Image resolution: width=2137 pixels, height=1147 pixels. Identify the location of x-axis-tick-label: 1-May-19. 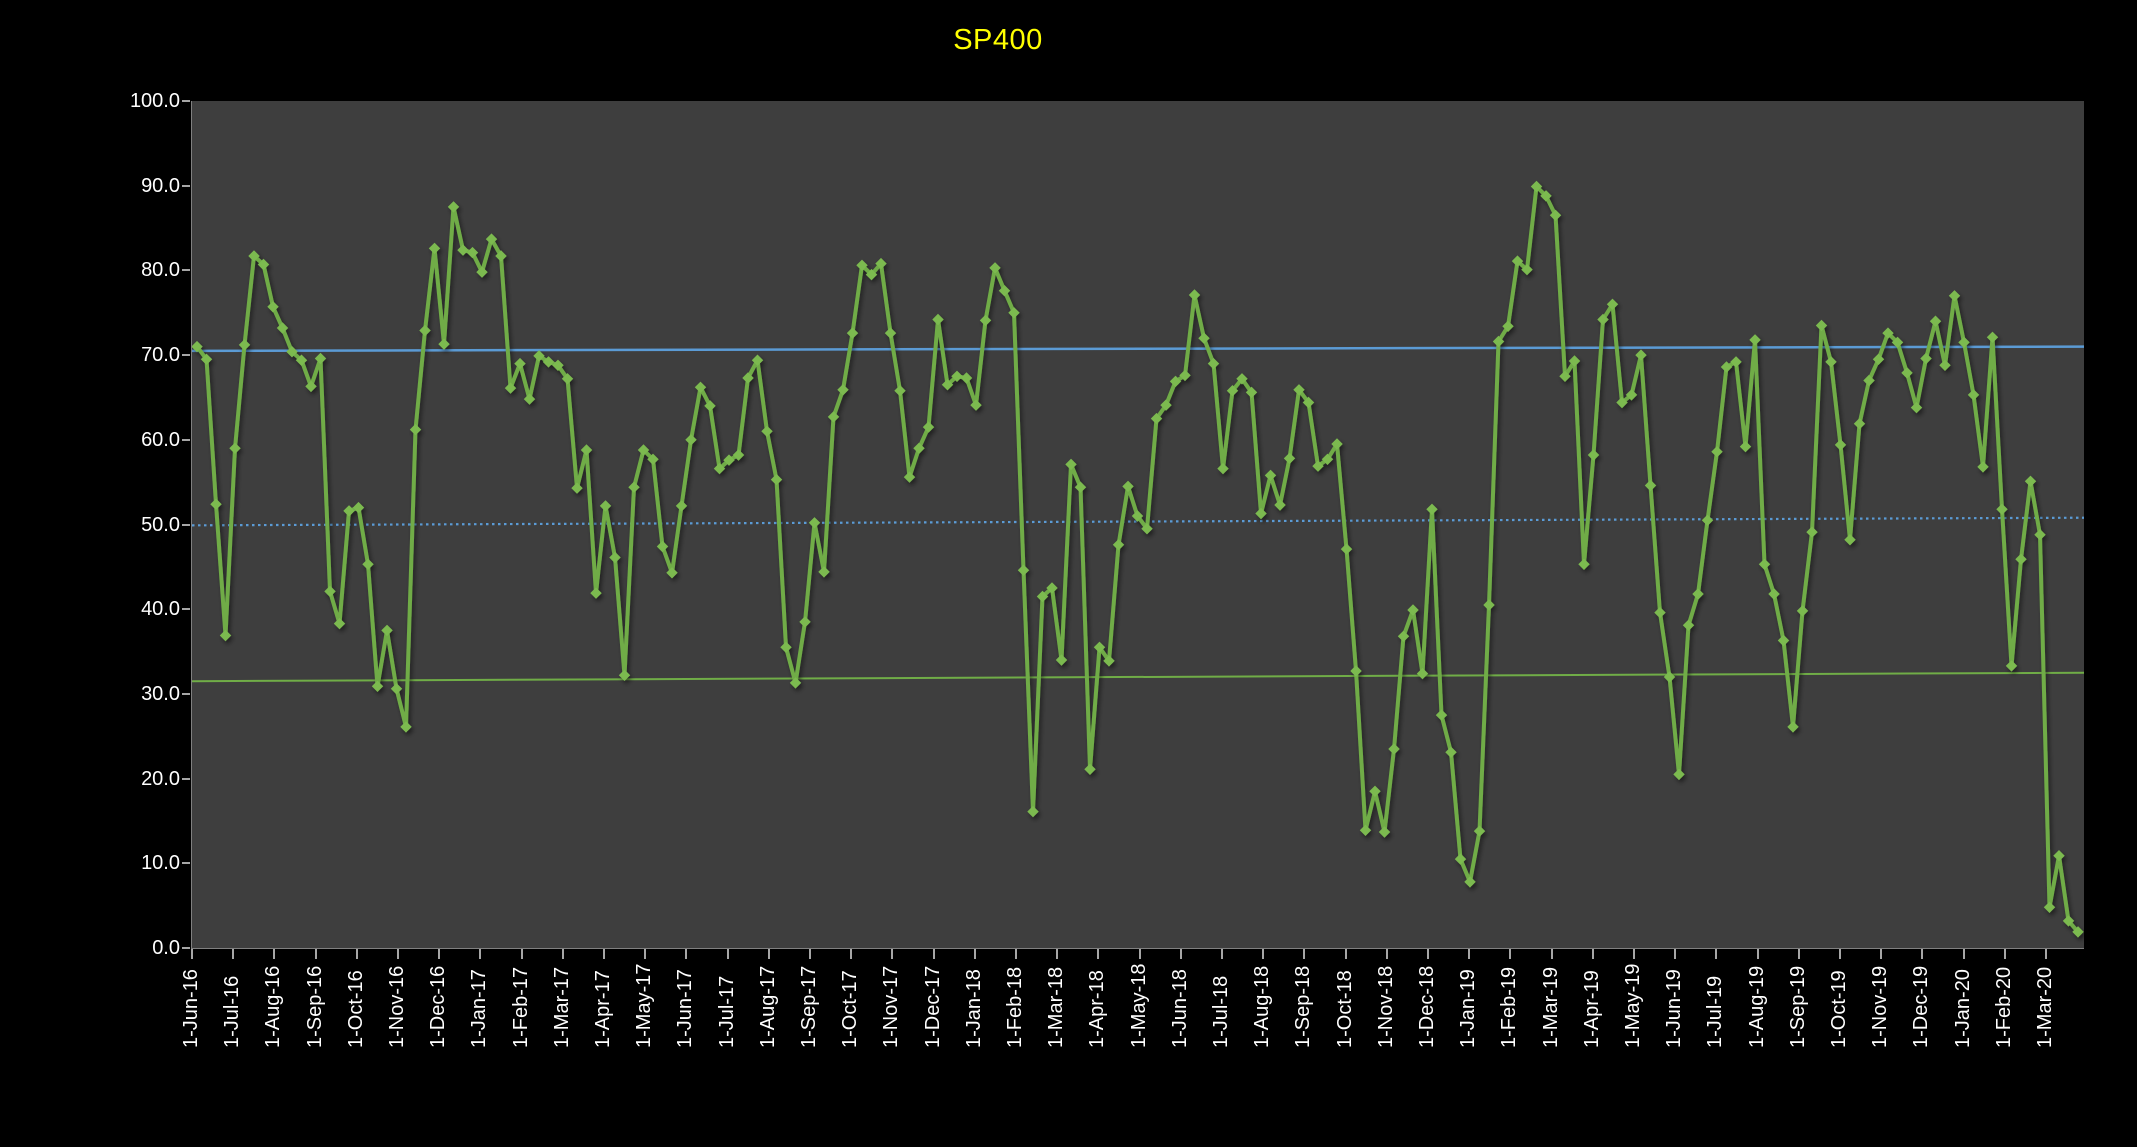
(1633, 1005).